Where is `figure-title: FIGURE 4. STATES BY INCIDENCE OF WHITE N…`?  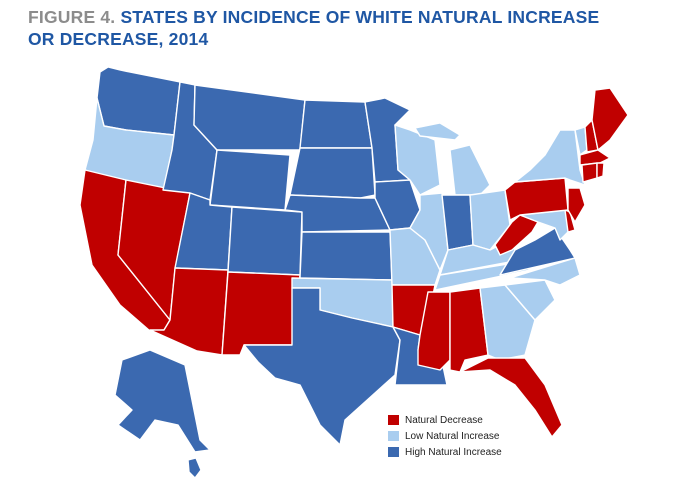
figure-title: FIGURE 4. STATES BY INCIDENCE OF WHITE N… is located at coordinates (328, 28).